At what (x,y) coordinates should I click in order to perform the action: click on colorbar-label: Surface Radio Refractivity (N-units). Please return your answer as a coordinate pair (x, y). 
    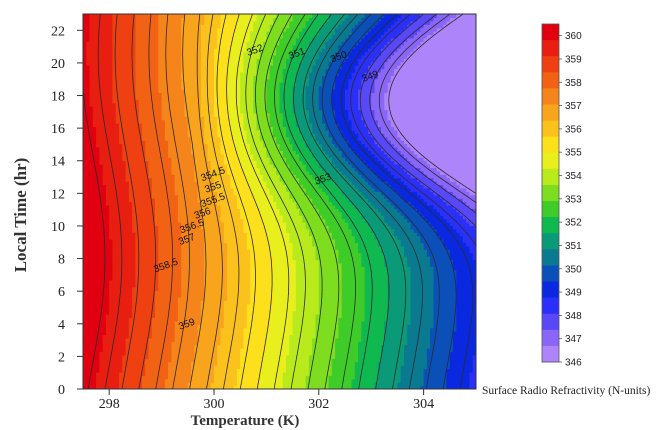
    Looking at the image, I should click on (566, 391).